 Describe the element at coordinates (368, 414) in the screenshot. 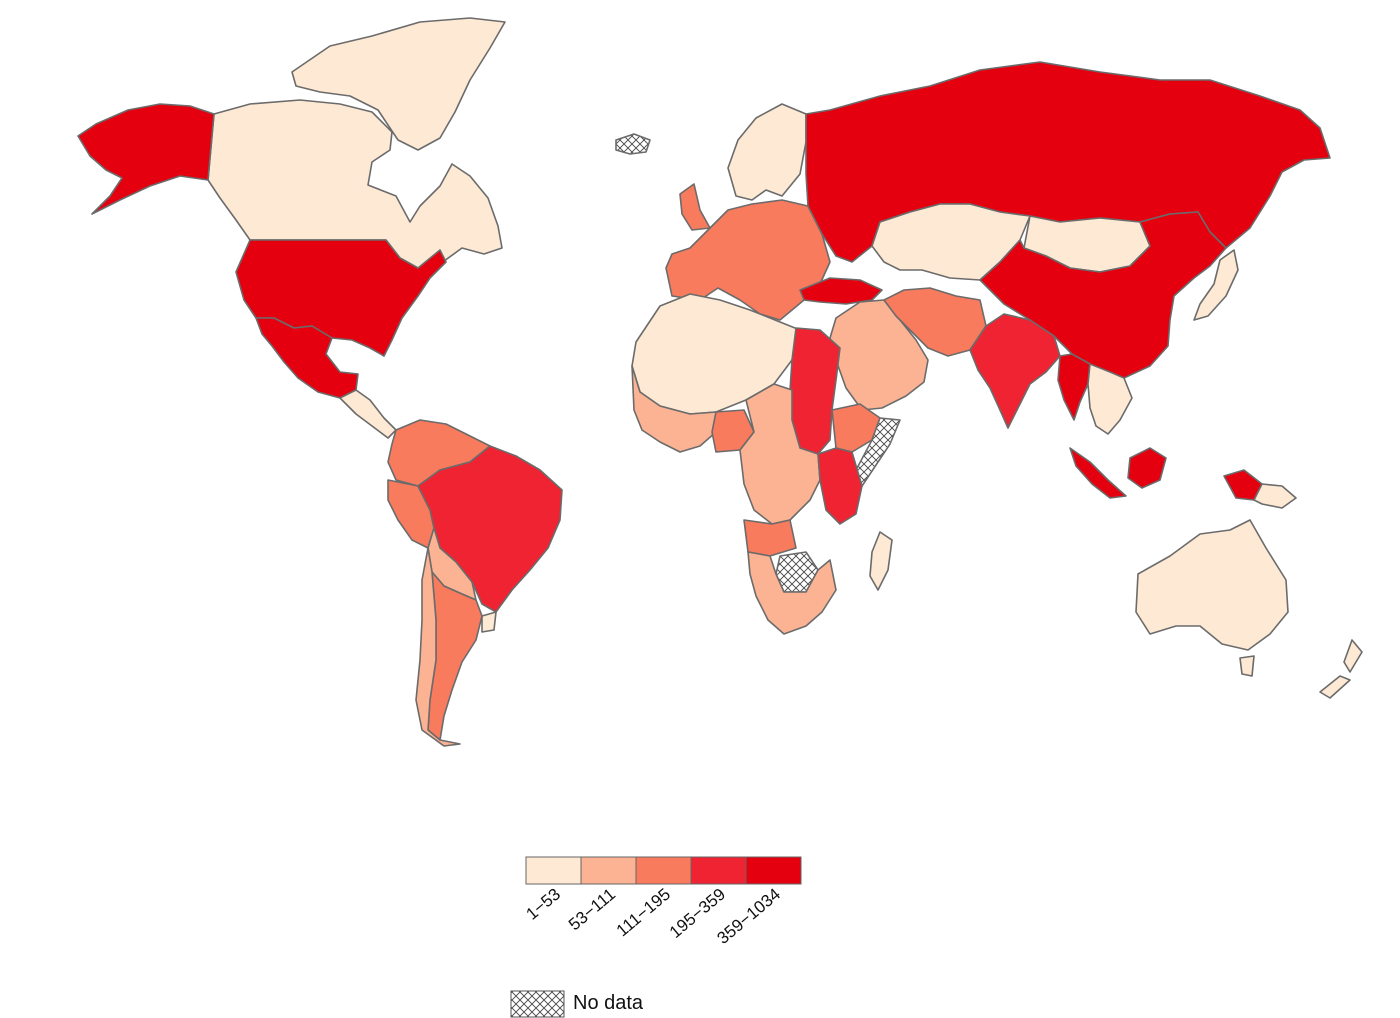

I see `region-central-america` at that location.